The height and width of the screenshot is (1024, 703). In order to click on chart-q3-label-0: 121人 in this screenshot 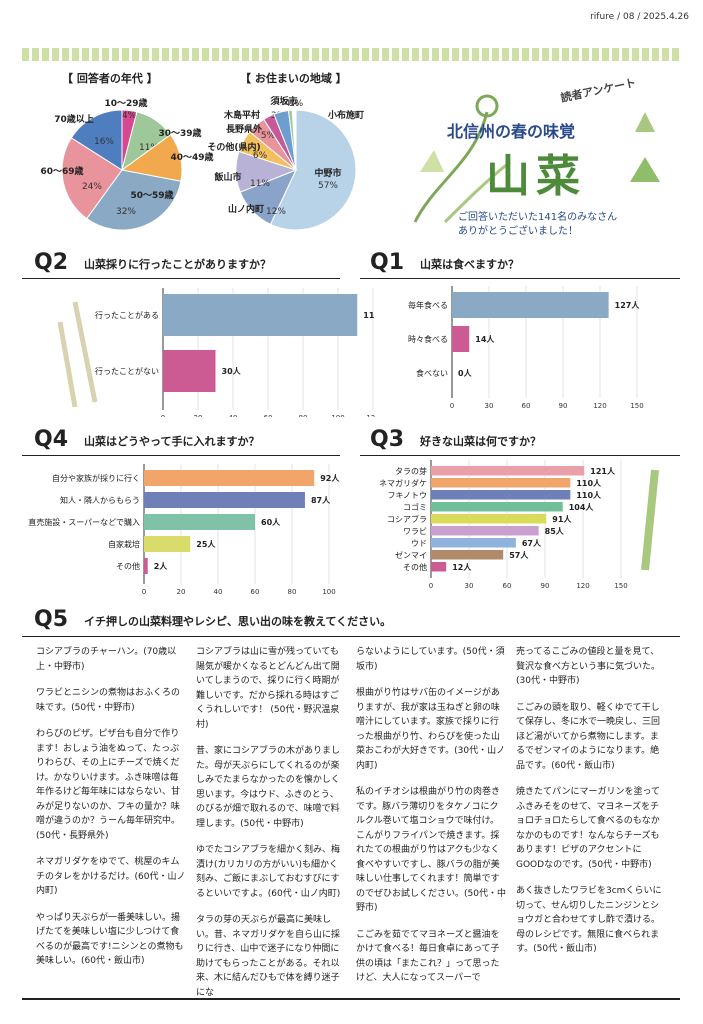, I will do `click(603, 471)`.